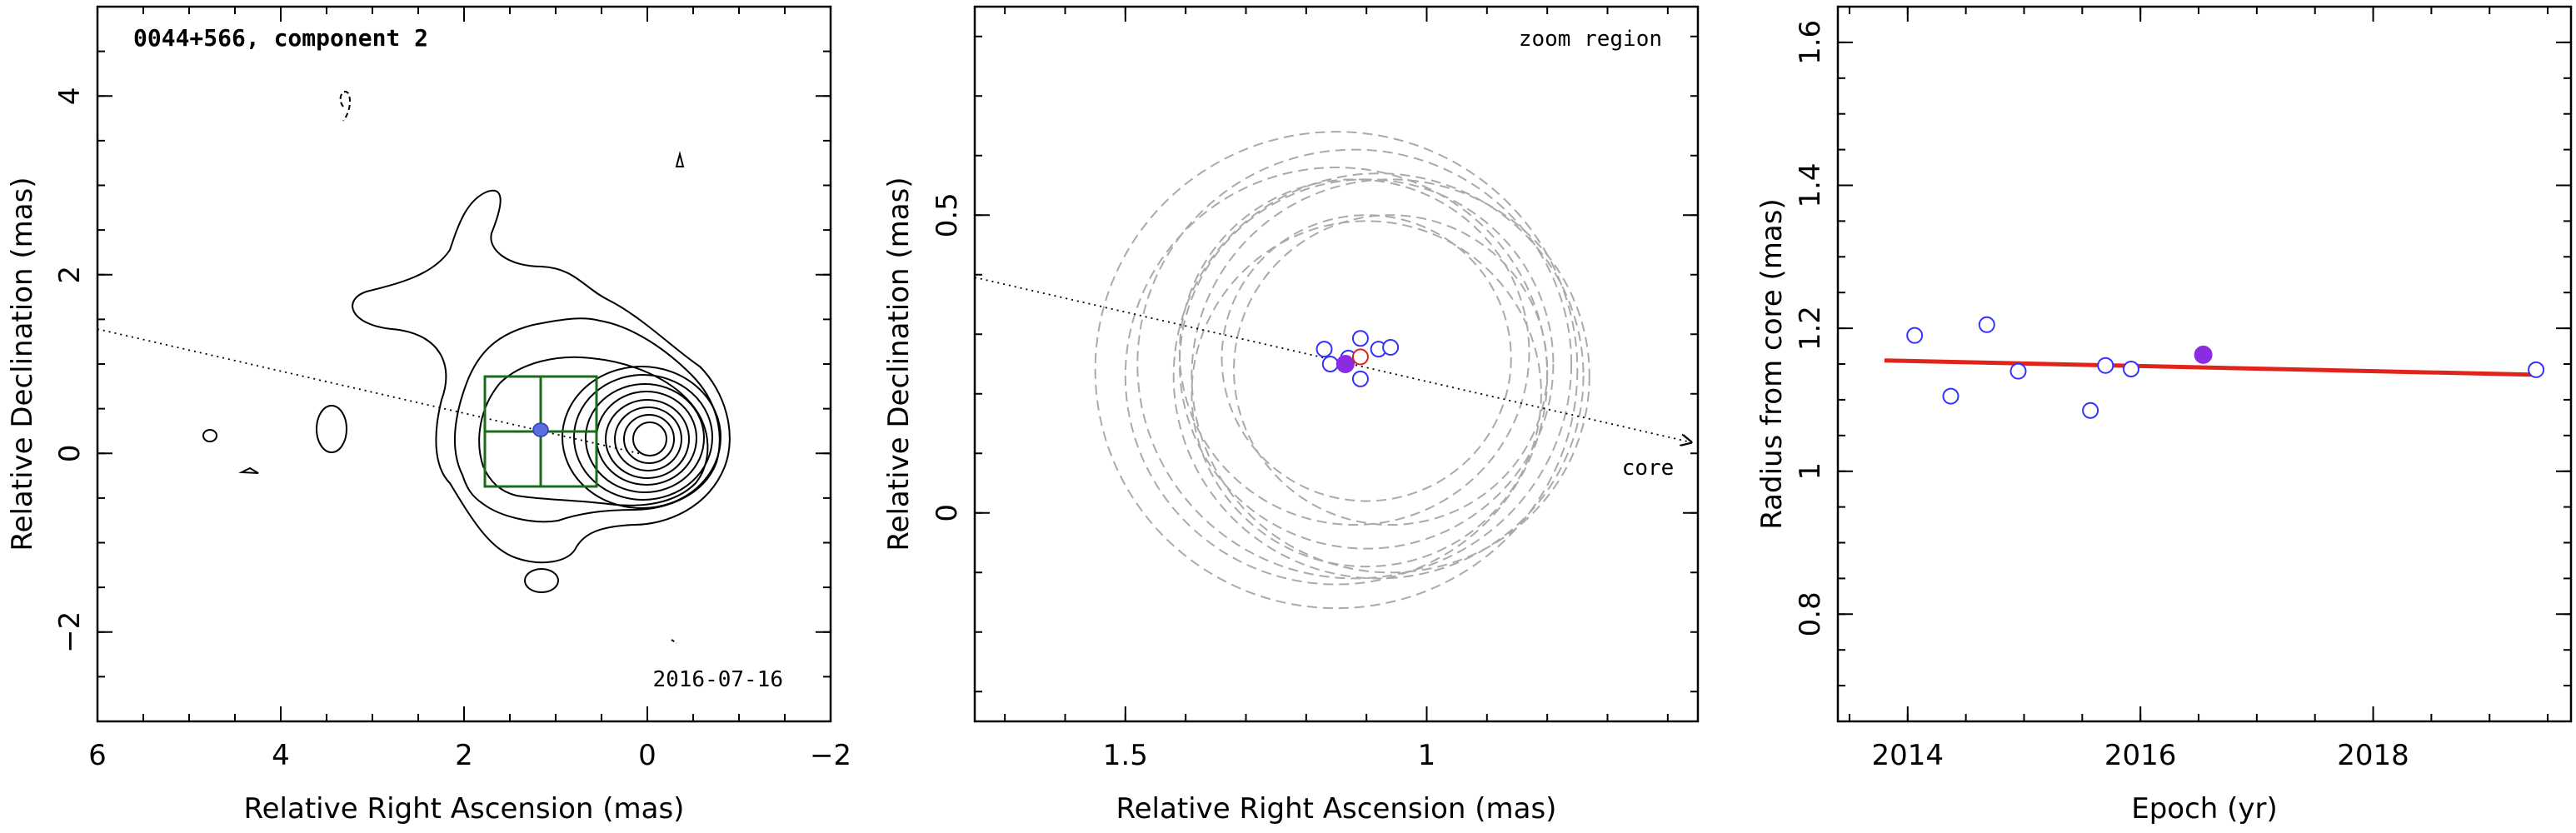 The width and height of the screenshot is (2576, 833). Describe the element at coordinates (70, 275) in the screenshot. I see `y-tick-label: 2` at that location.